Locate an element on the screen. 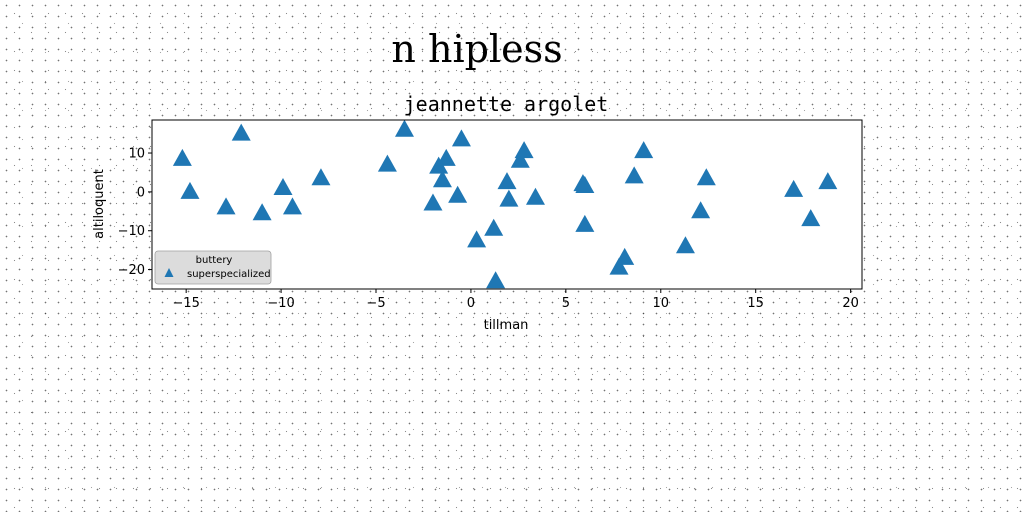 The width and height of the screenshot is (1024, 512). x-tick-label: 5 is located at coordinates (566, 303).